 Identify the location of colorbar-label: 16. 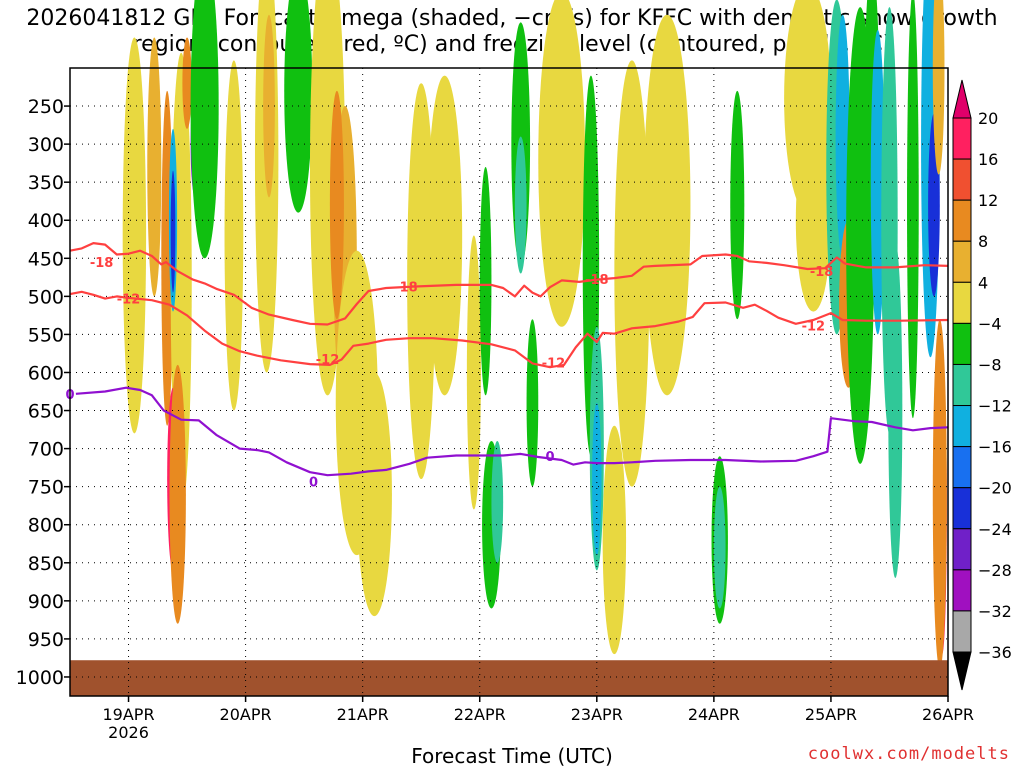
(988, 159).